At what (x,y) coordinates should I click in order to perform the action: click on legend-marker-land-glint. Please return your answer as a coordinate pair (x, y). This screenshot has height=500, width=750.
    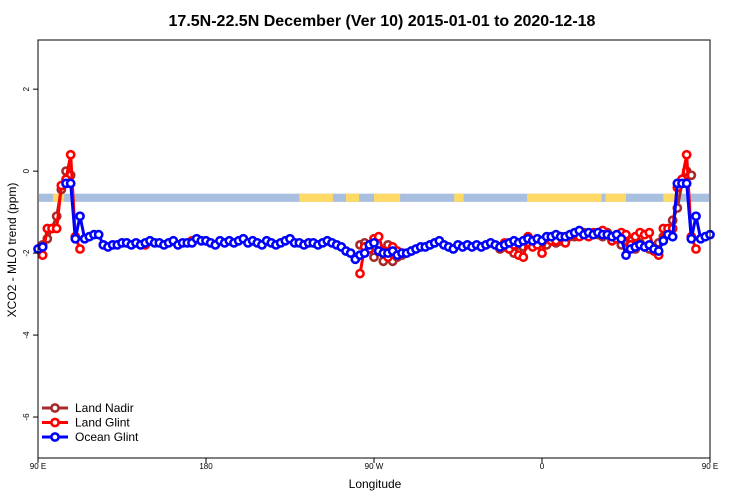
    Looking at the image, I should click on (55, 422).